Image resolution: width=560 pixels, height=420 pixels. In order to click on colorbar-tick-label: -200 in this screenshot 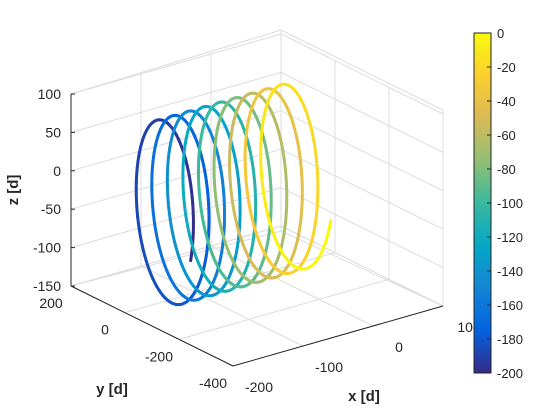, I will do `click(510, 373)`.